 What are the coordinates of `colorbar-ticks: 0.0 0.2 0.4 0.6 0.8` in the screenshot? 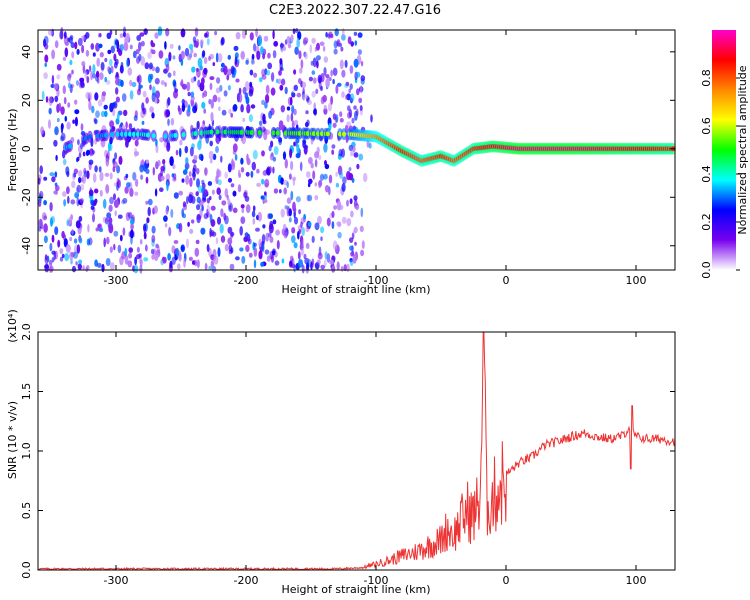 It's located at (720, 174).